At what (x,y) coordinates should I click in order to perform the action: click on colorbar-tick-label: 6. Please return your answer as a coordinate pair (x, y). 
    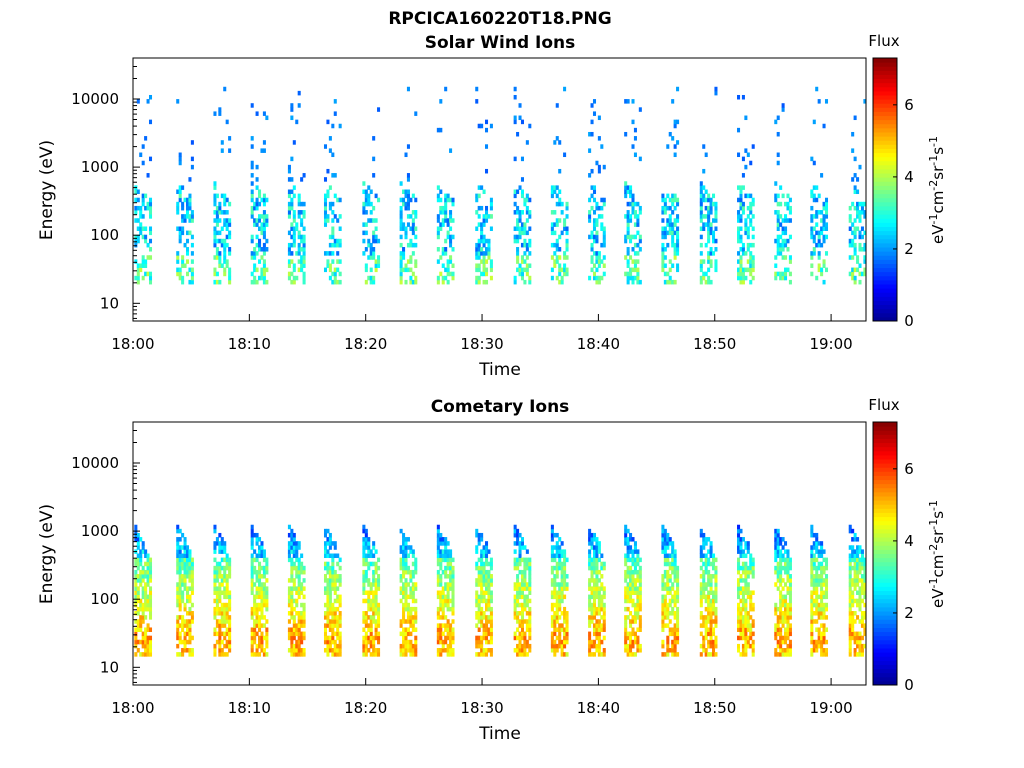
    Looking at the image, I should click on (909, 469).